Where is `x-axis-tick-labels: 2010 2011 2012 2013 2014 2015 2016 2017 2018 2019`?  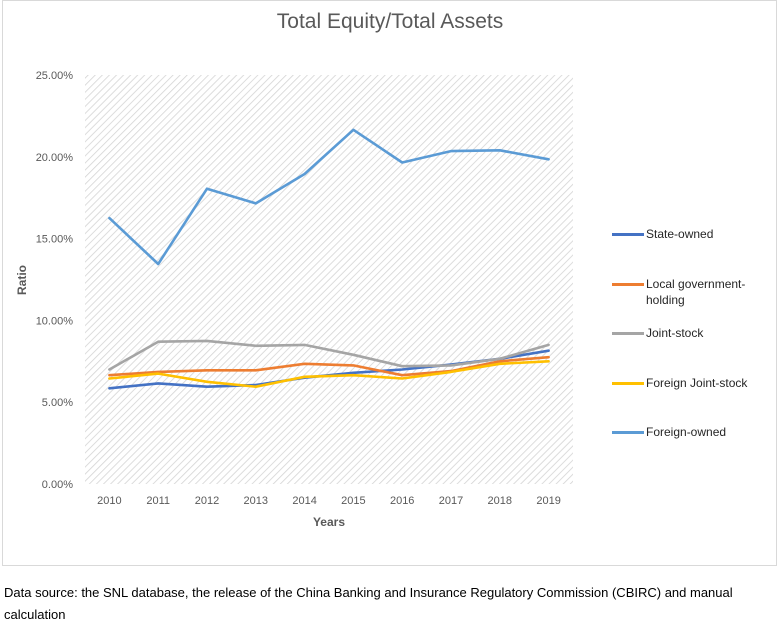 x-axis-tick-labels: 2010 2011 2012 2013 2014 2015 2016 2017 2018 2019 is located at coordinates (329, 501).